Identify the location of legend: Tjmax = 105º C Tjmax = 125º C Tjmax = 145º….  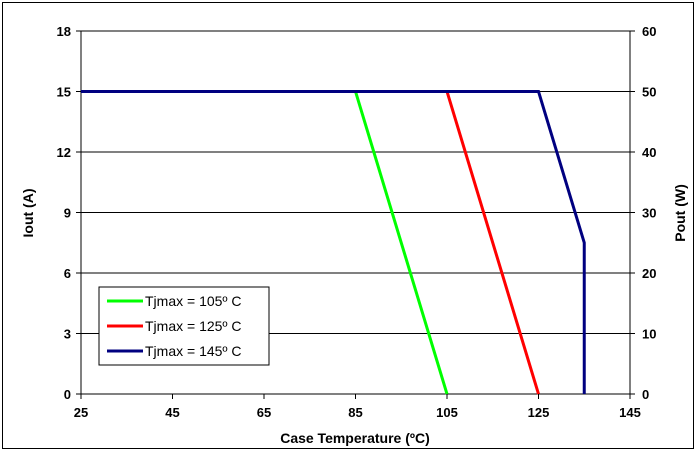
(184, 326).